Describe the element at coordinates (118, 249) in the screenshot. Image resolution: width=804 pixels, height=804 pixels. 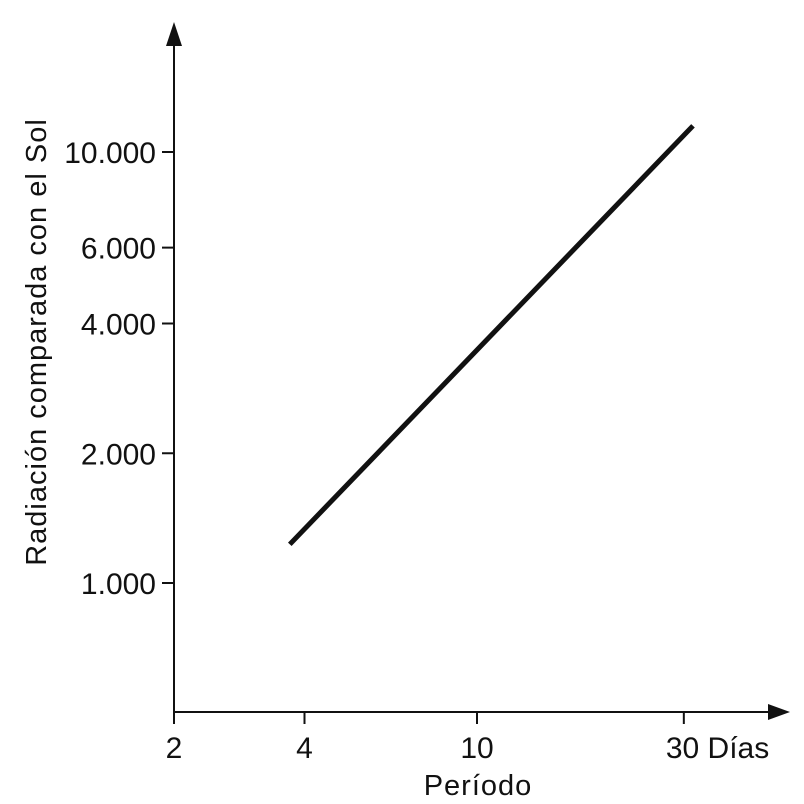
I see `y-tick-label: 6.000` at that location.